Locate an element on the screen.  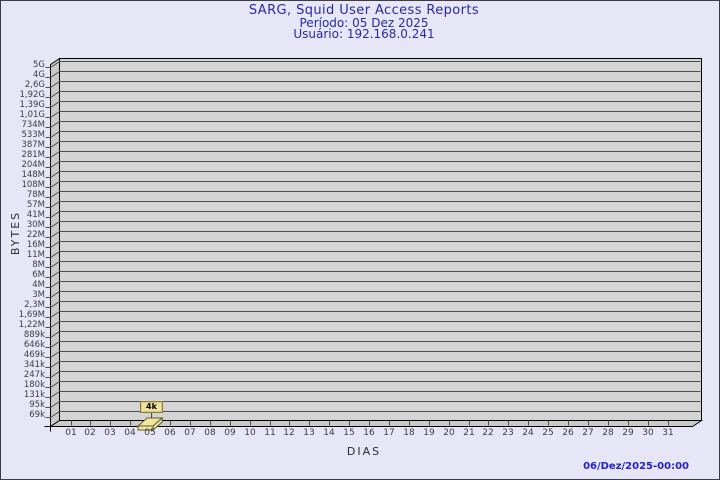
x-tick-label: 13 is located at coordinates (309, 433).